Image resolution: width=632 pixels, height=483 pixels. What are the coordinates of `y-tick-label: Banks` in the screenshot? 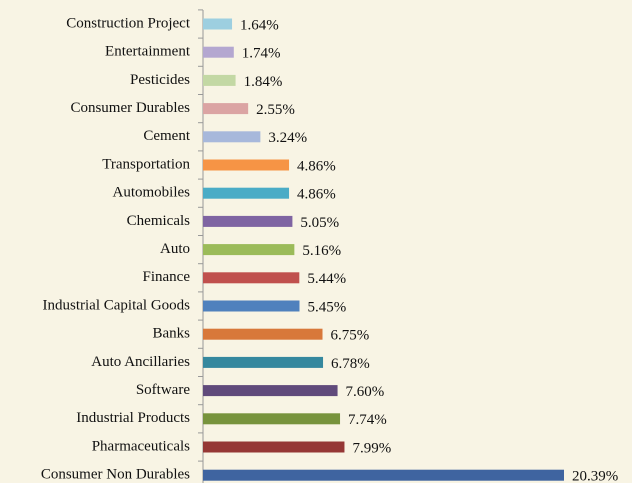 It's located at (172, 334).